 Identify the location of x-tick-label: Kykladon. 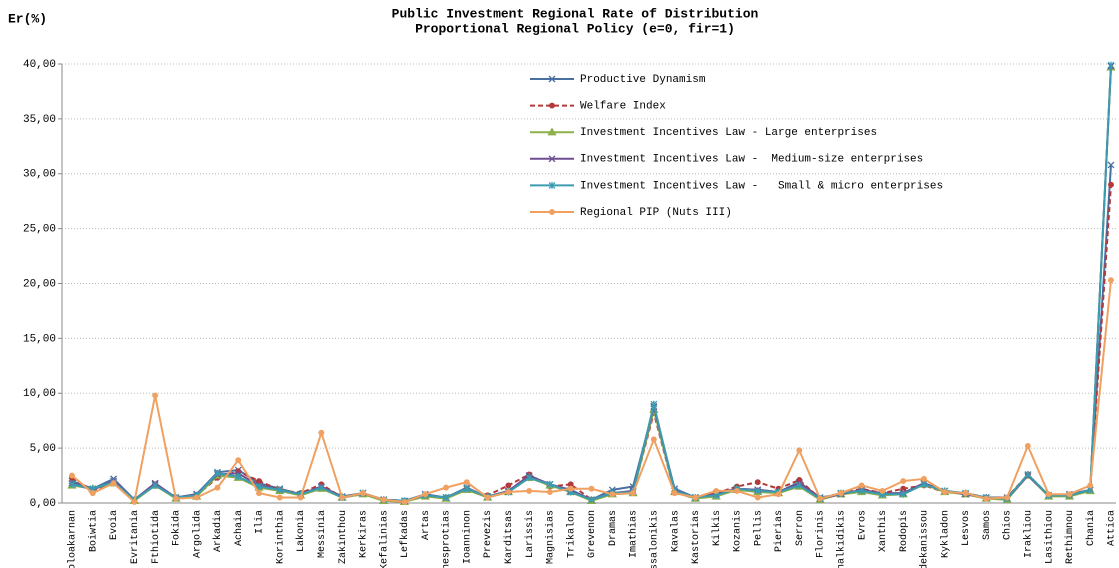
(945, 534).